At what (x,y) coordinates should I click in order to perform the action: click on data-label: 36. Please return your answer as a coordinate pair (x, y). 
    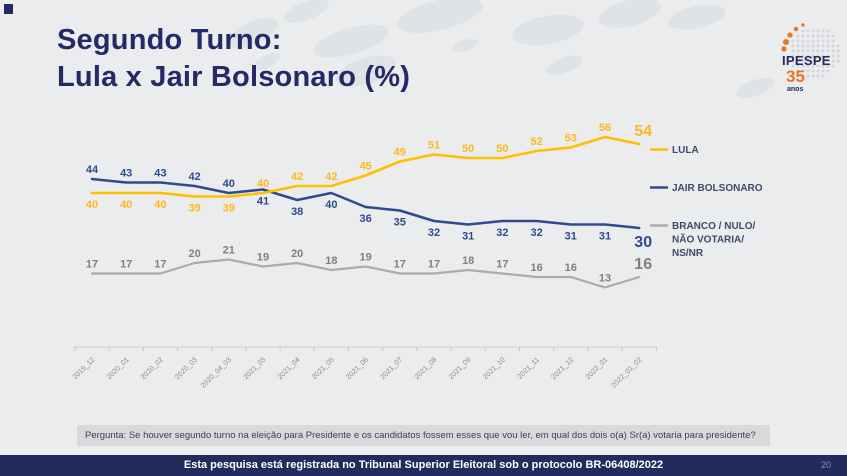
    Looking at the image, I should click on (365, 219).